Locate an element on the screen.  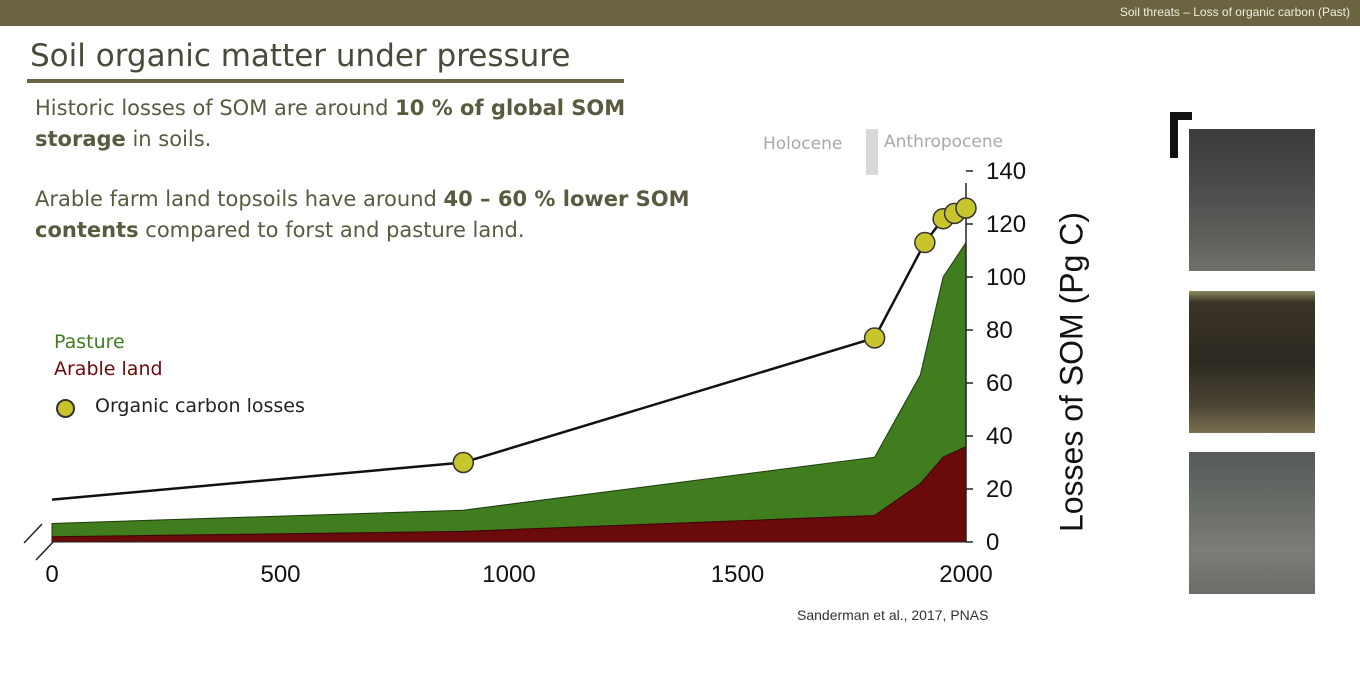
slide-title: Soil organic matter under pressure is located at coordinates (300, 56).